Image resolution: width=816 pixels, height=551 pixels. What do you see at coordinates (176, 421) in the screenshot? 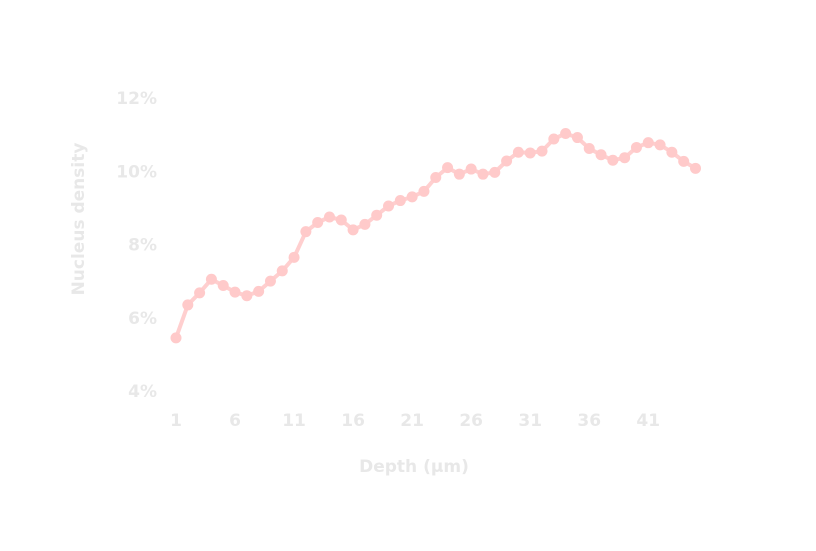
I see `x-tick-label: 1` at bounding box center [176, 421].